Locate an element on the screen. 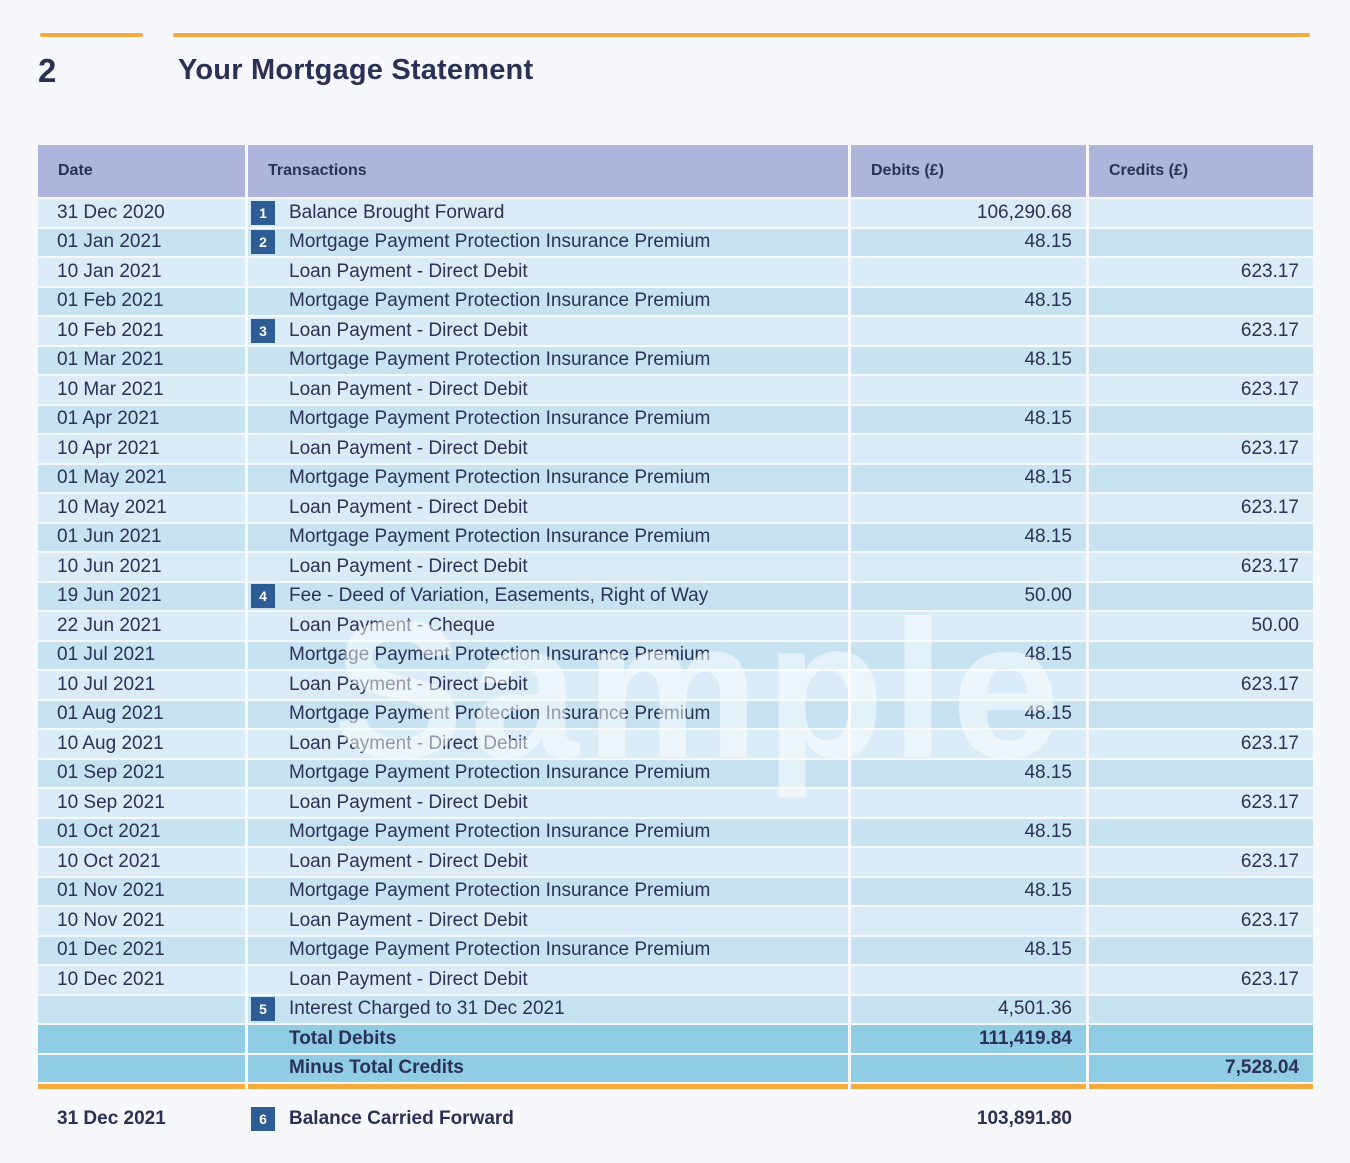 This screenshot has height=1163, width=1350. date-cell: 01 Jun 2021 is located at coordinates (141, 537).